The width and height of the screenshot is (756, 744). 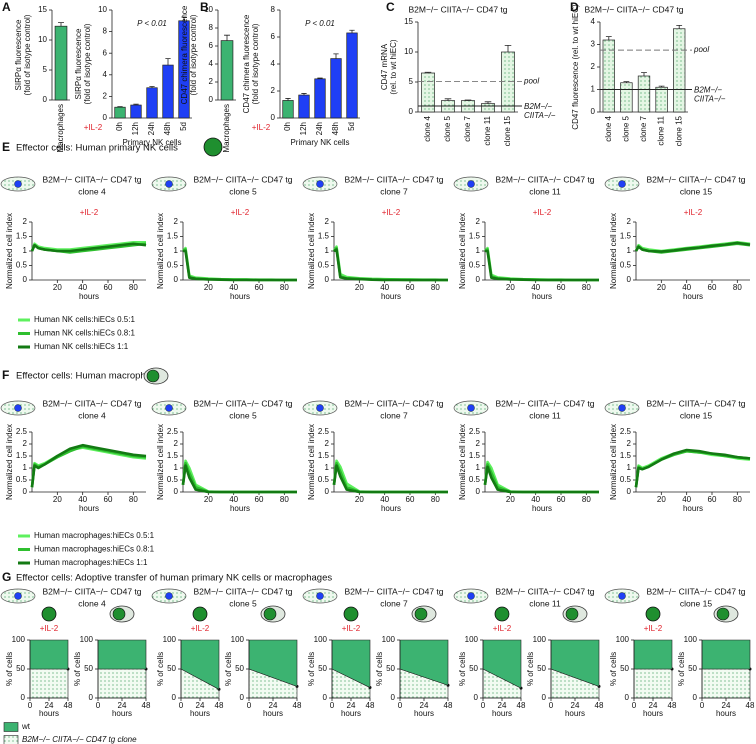 What do you see at coordinates (105, 74) in the screenshot?
I see `y-tick-label: 4` at bounding box center [105, 74].